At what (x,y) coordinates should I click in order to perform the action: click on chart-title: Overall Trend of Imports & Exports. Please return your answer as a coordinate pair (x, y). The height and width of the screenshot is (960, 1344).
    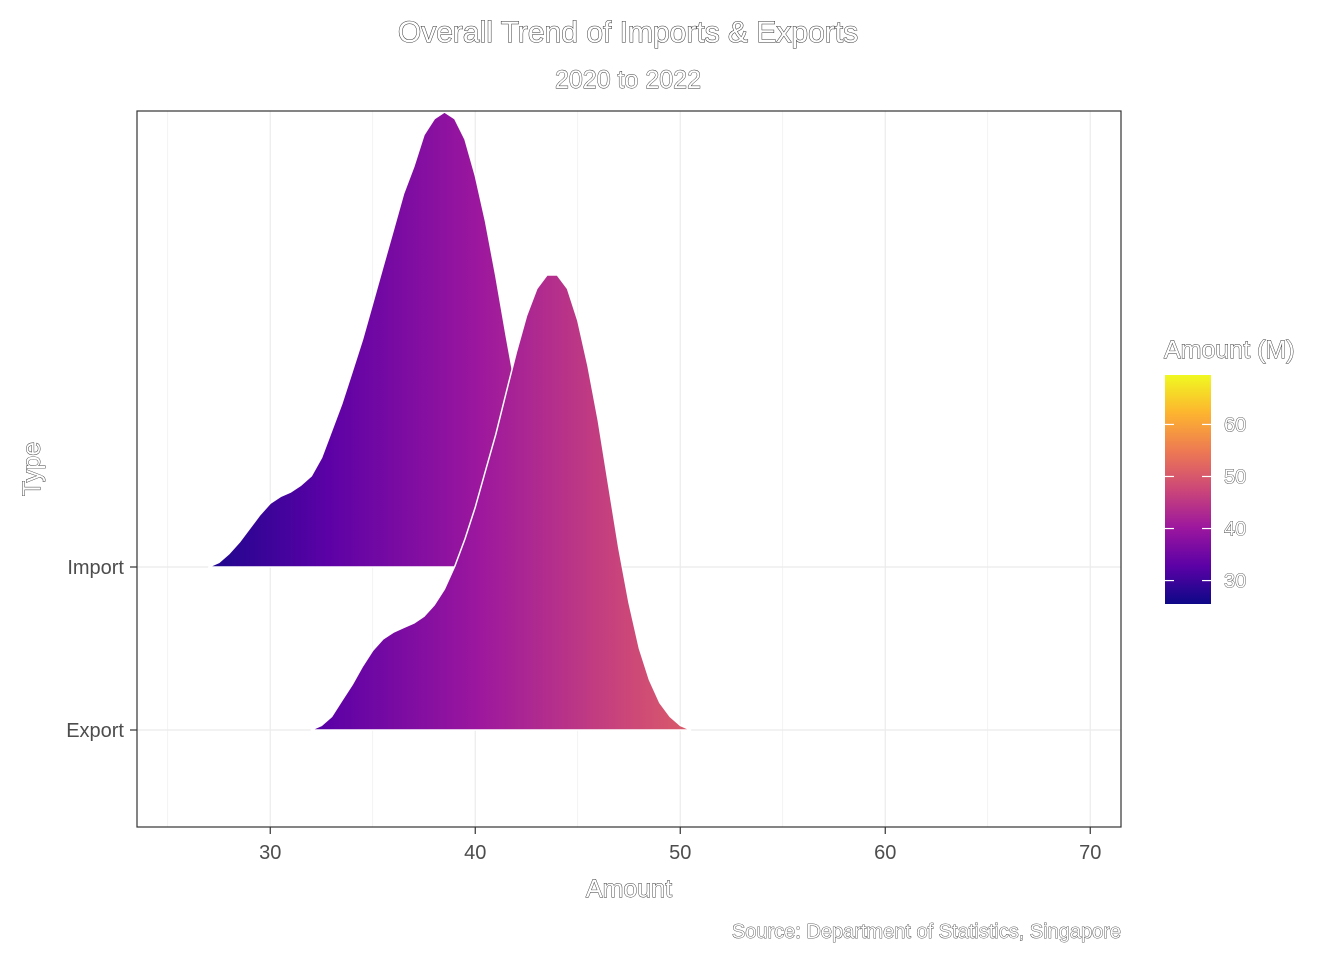
    Looking at the image, I should click on (628, 32).